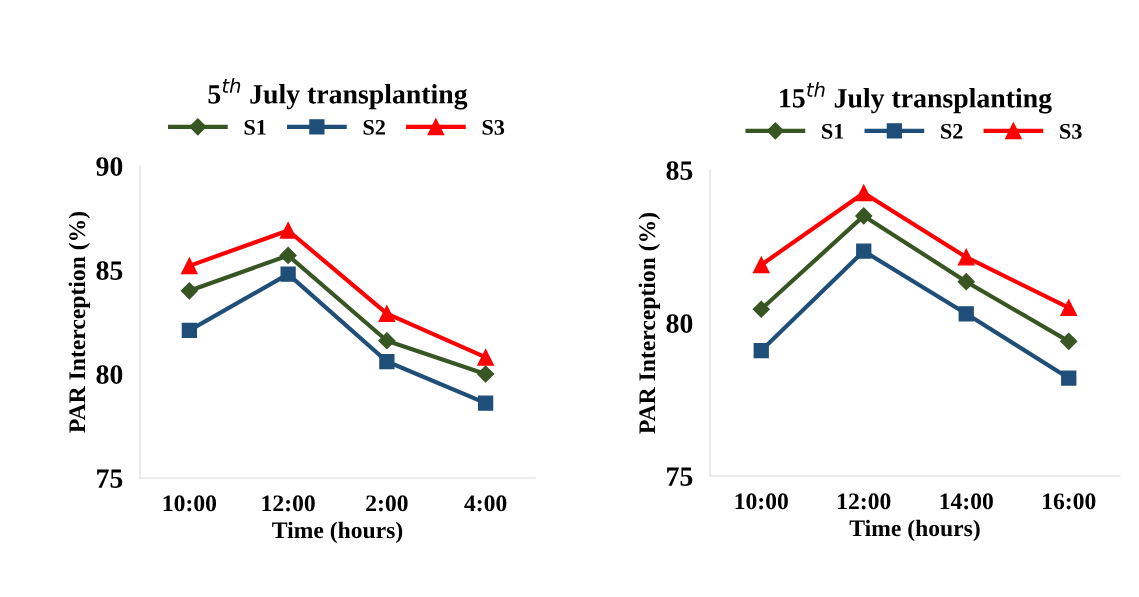  Describe the element at coordinates (387, 503) in the screenshot. I see `x-tick-label: 2:00` at that location.